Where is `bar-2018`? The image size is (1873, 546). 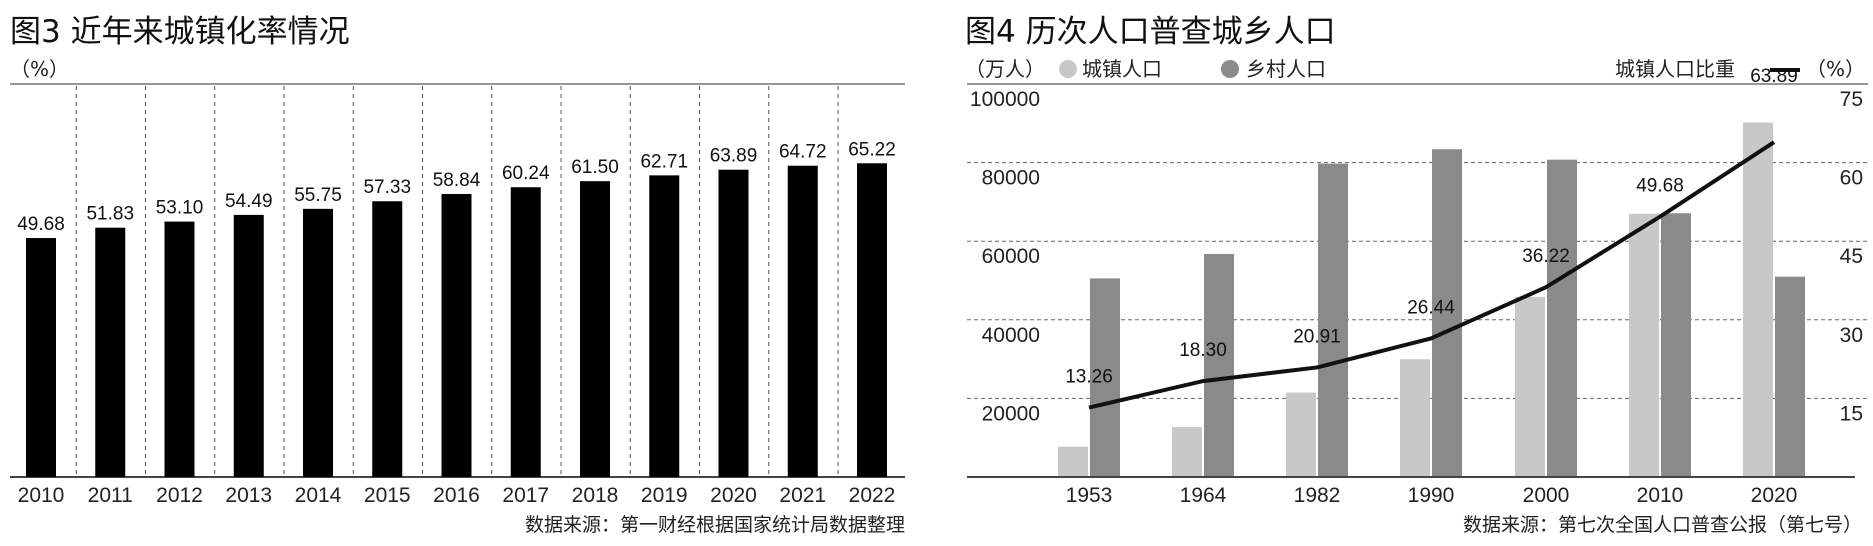 bar-2018 is located at coordinates (595, 329).